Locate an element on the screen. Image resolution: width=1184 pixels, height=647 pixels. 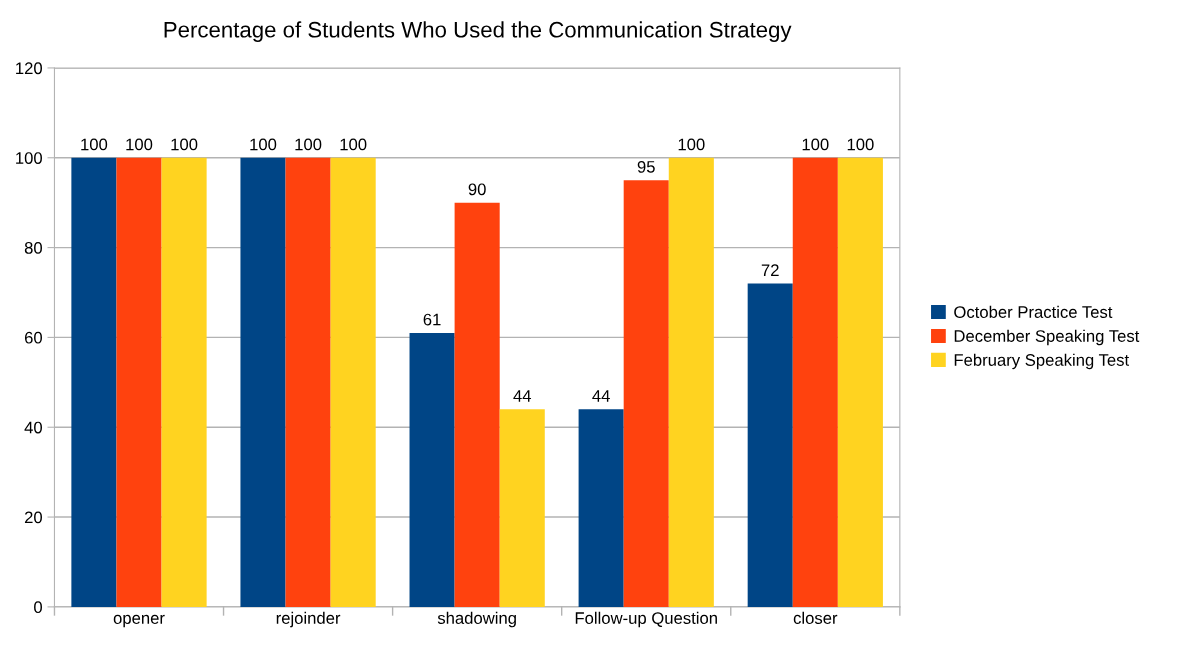
y-tick-label: 0 is located at coordinates (38, 607).